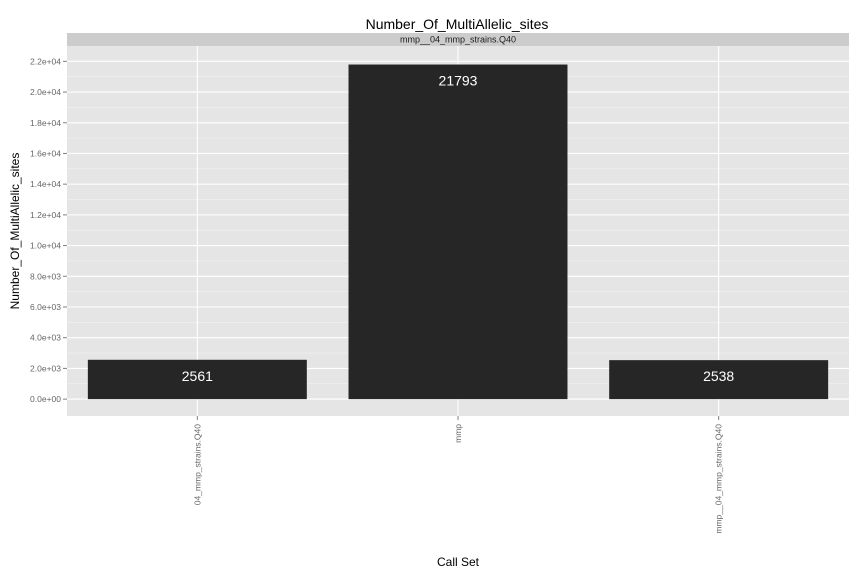 This screenshot has height=576, width=864. What do you see at coordinates (197, 376) in the screenshot?
I see `bar-data-label: 2561` at bounding box center [197, 376].